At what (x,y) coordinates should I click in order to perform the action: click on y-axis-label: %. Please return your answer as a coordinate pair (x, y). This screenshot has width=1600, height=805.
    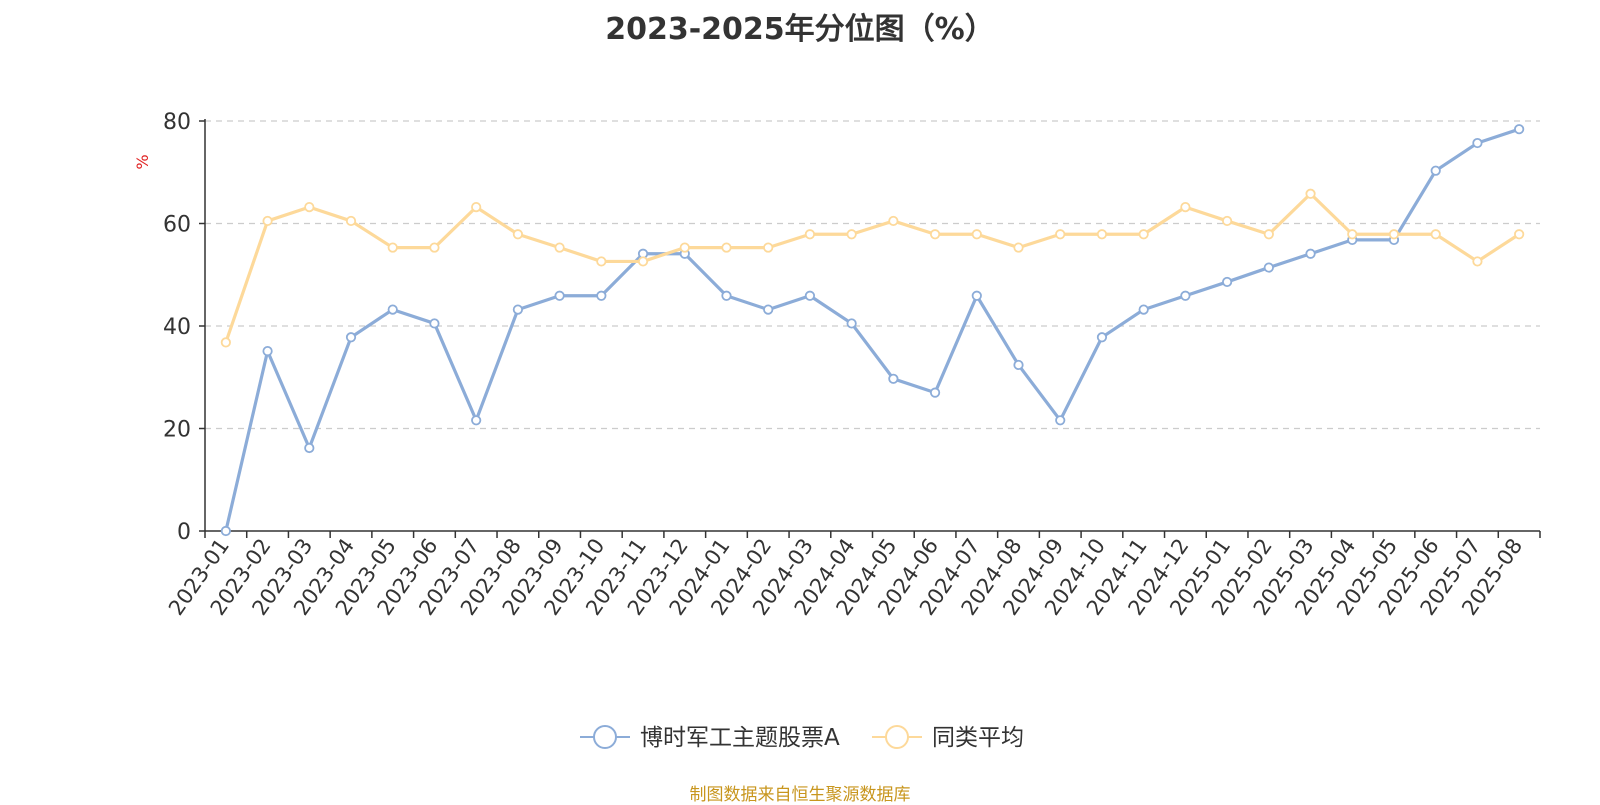
    Looking at the image, I should click on (142, 161).